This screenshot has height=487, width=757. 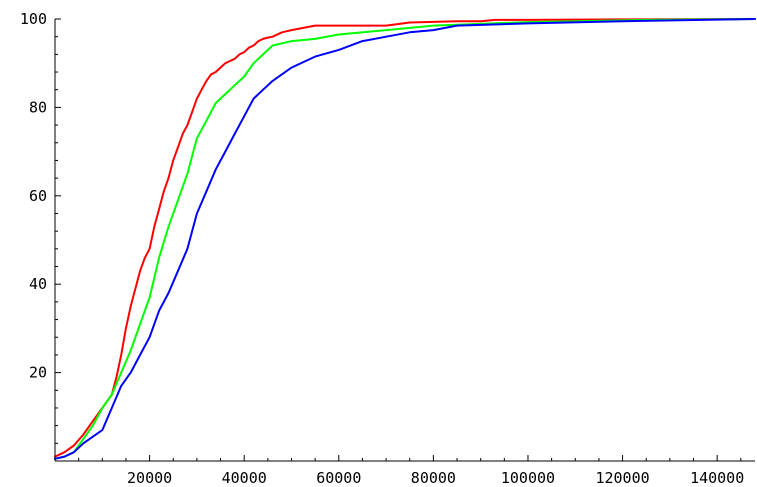 What do you see at coordinates (338, 478) in the screenshot?
I see `x-tick-label: 60000` at bounding box center [338, 478].